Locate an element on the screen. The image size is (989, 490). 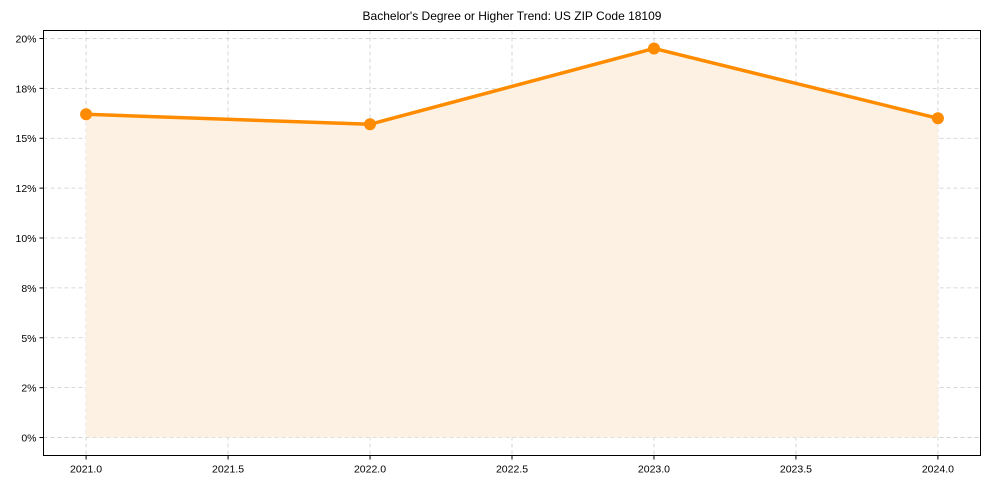
y-tick-label: 0% is located at coordinates (28, 439).